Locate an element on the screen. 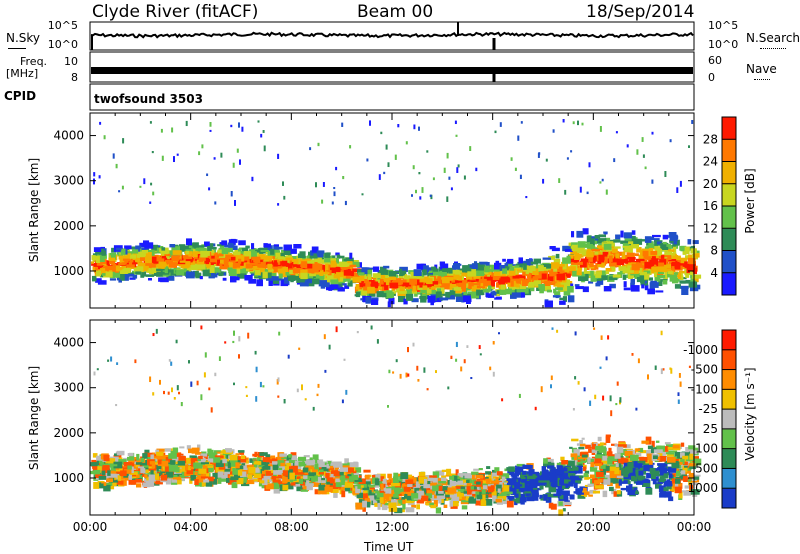 This screenshot has width=800, height=554. freq-tick-bottom: 8 is located at coordinates (74, 77).